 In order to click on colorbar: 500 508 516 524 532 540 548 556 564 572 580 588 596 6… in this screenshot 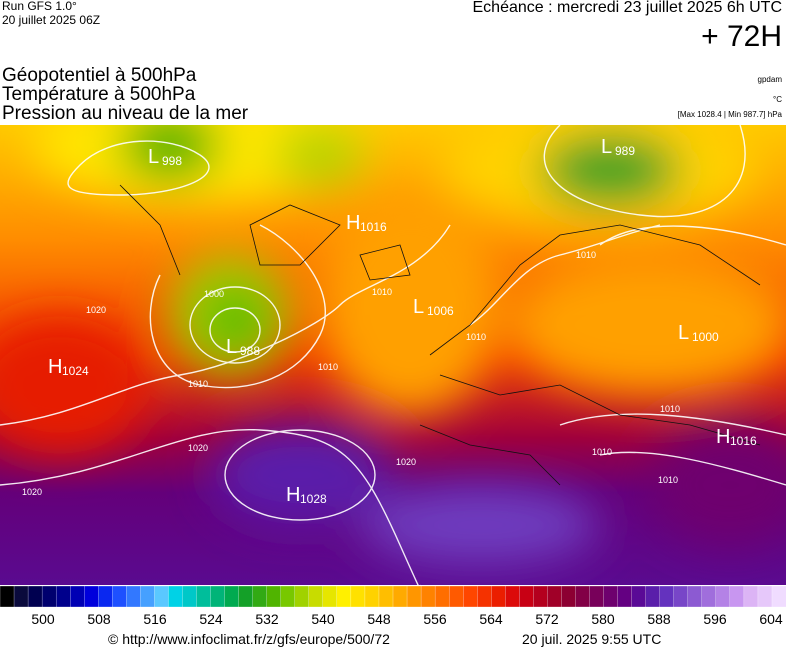, I will do `click(393, 606)`.